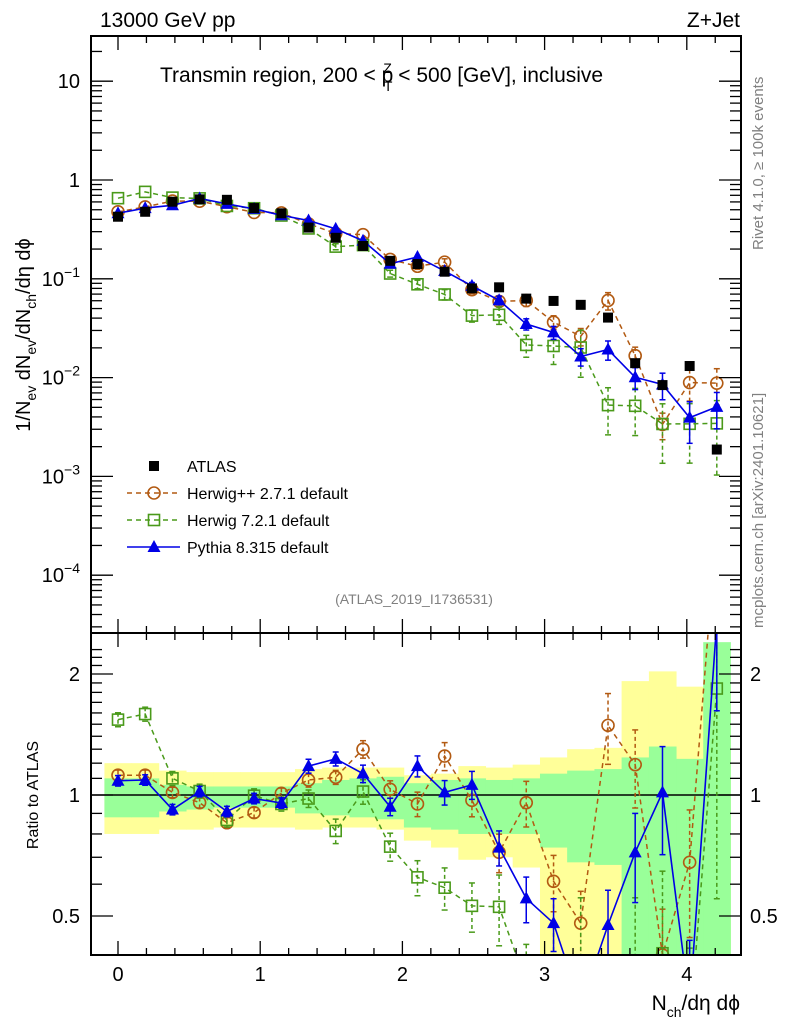  I want to click on legend-marker, so click(154, 493).